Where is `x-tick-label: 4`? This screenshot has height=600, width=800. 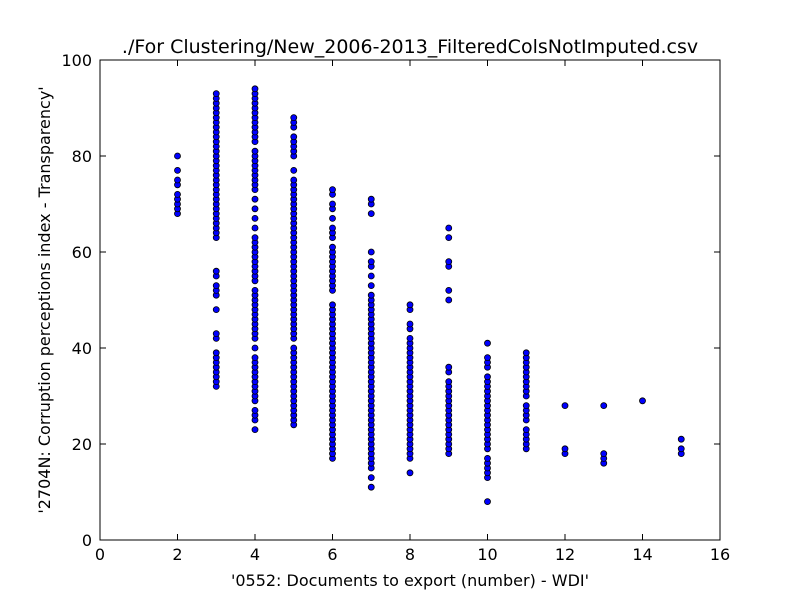
x-tick-label: 4 is located at coordinates (255, 554).